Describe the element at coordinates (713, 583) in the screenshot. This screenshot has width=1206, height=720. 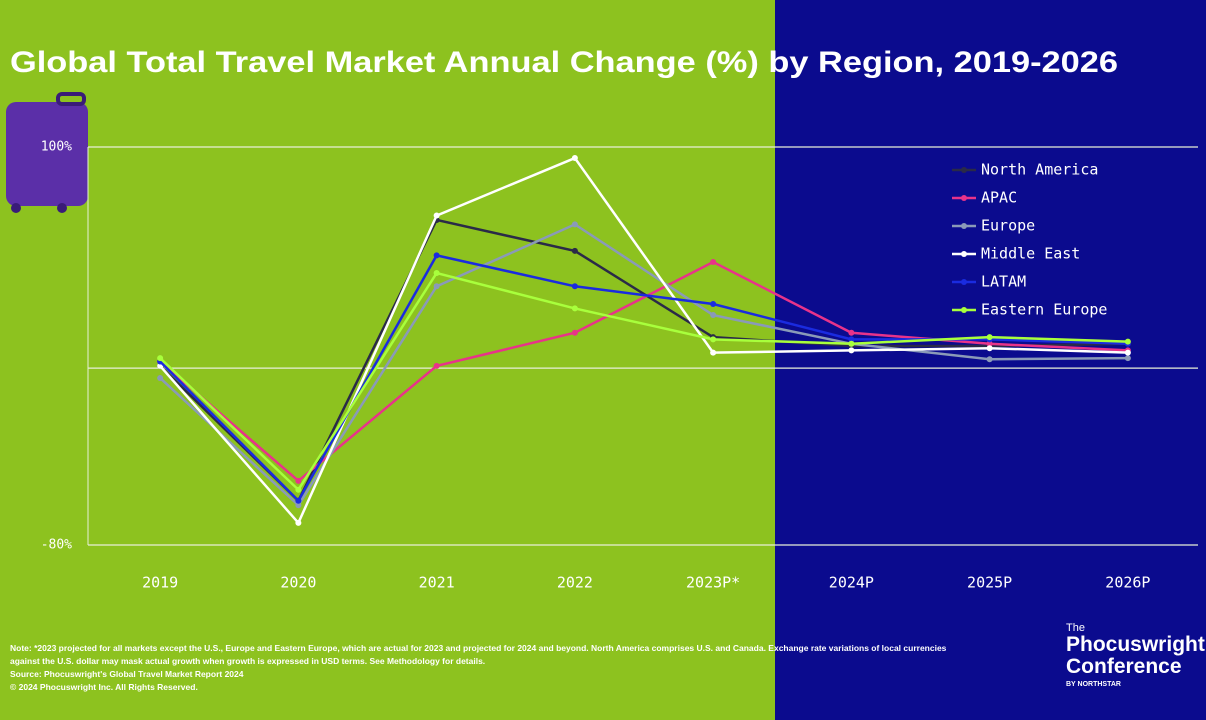
I see `x-tick-label: 2023P*` at that location.